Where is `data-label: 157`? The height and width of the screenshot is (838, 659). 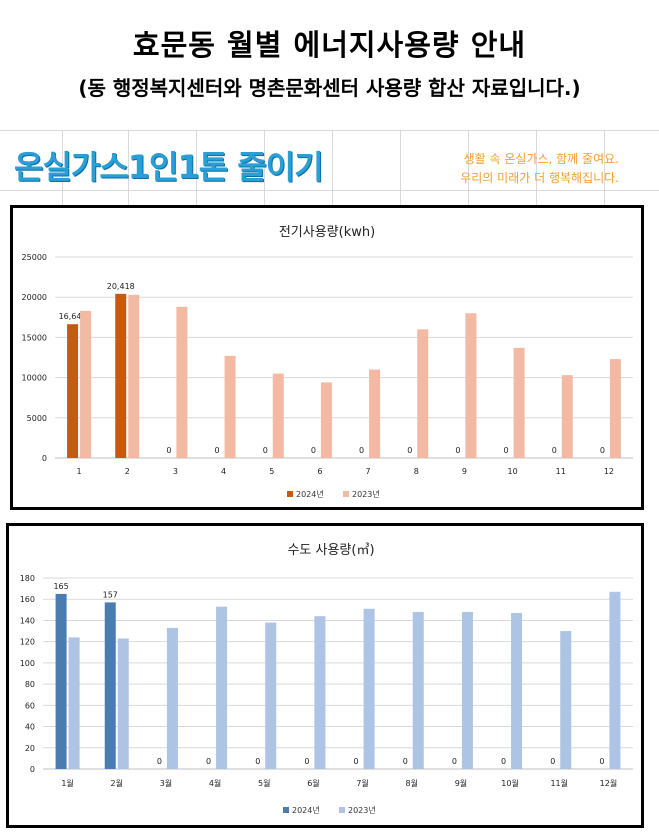 data-label: 157 is located at coordinates (110, 594).